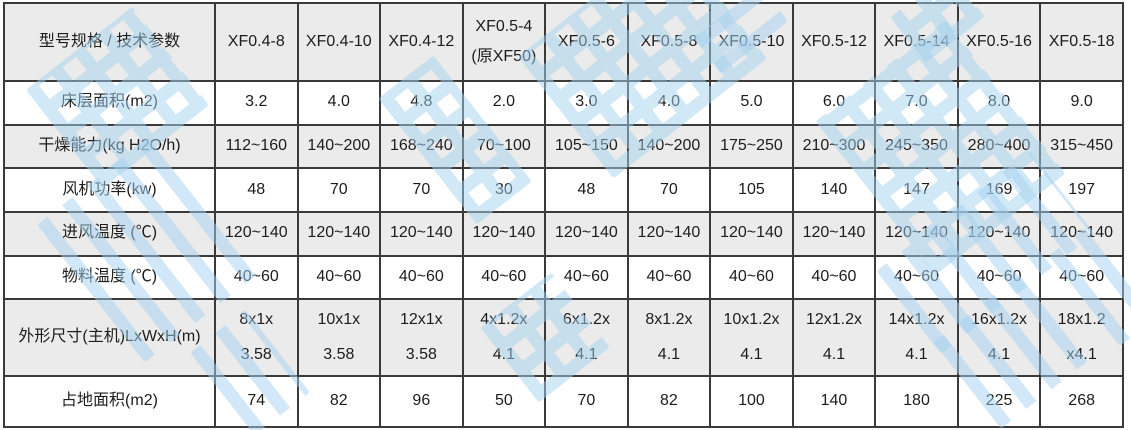 The height and width of the screenshot is (430, 1131). I want to click on column-header: XF0.4-12, so click(421, 42).